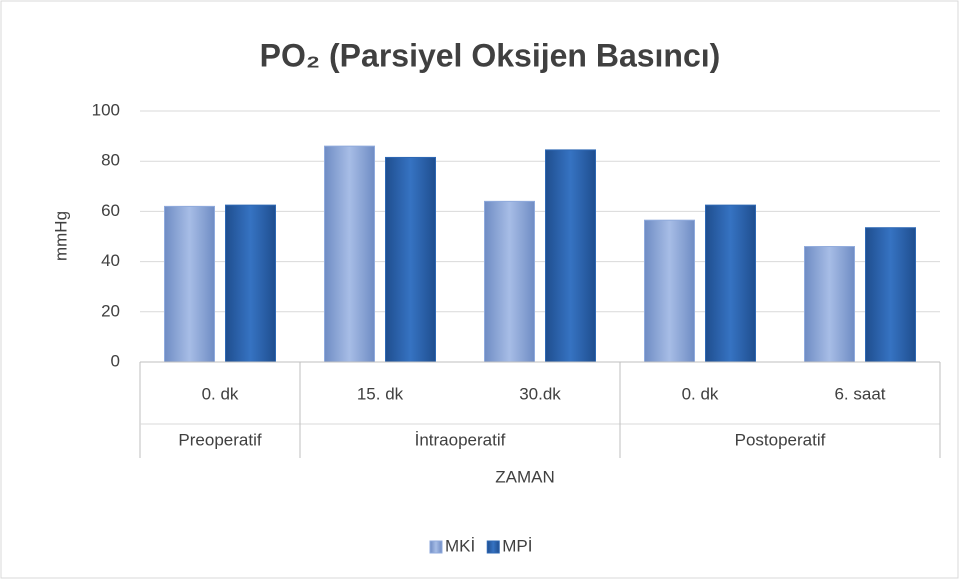  I want to click on y-tick-label: 20, so click(110, 310).